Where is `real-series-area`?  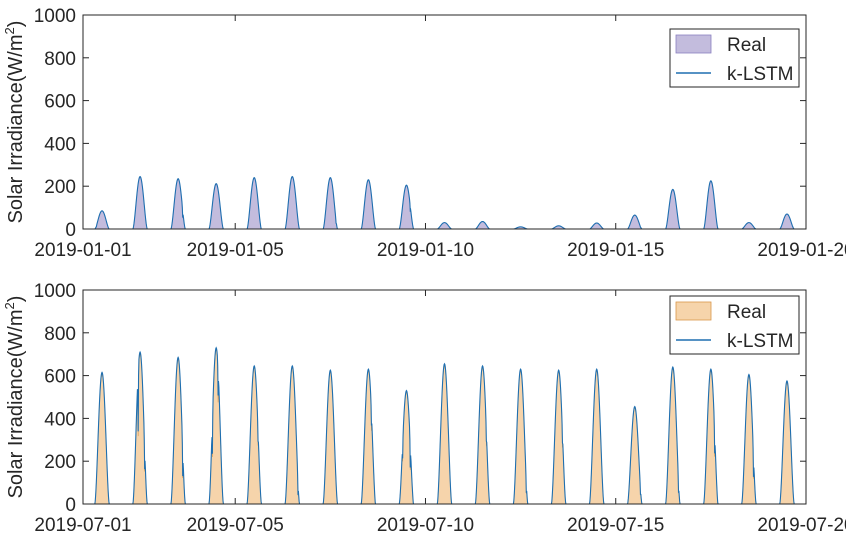 real-series-area is located at coordinates (444, 203).